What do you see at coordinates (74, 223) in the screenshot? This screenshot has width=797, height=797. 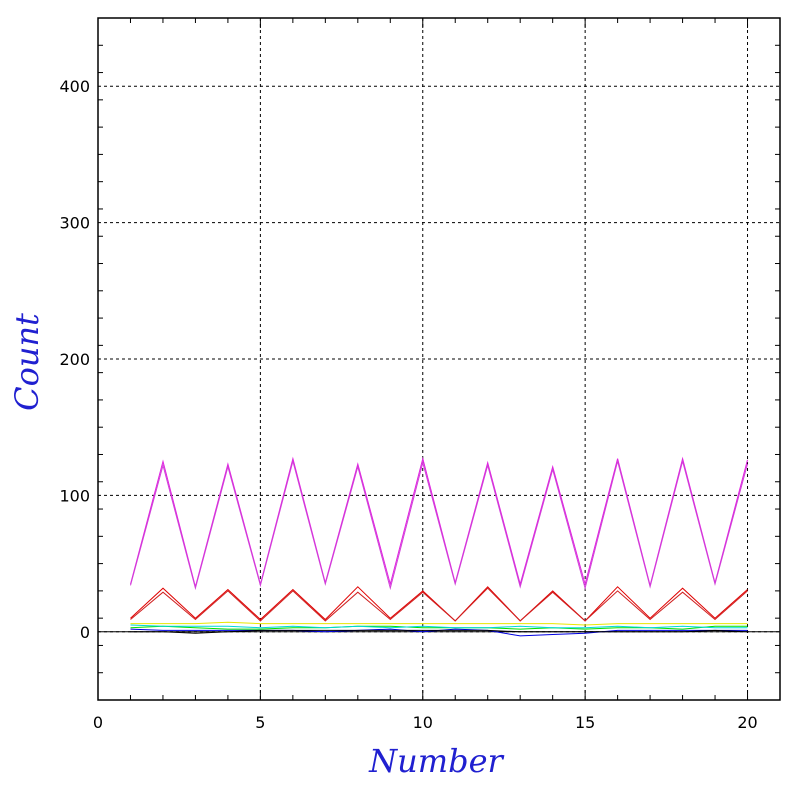 I see `y-tick-label: 300` at bounding box center [74, 223].